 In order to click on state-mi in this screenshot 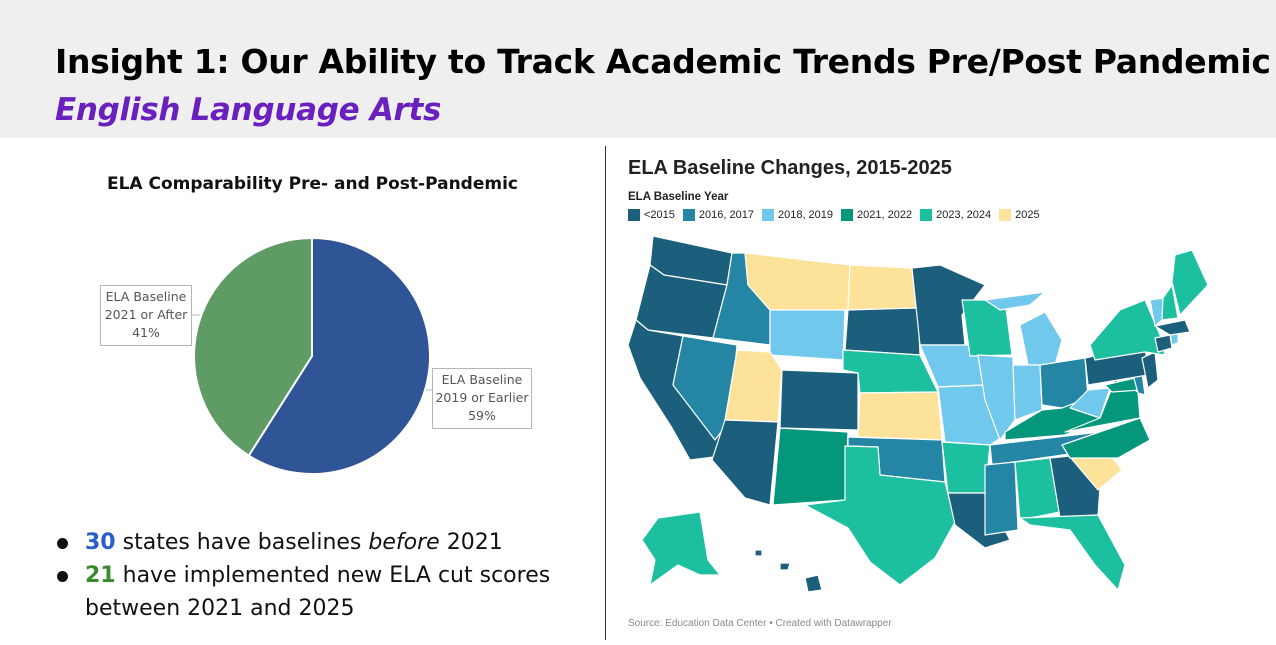, I will do `click(1023, 328)`.